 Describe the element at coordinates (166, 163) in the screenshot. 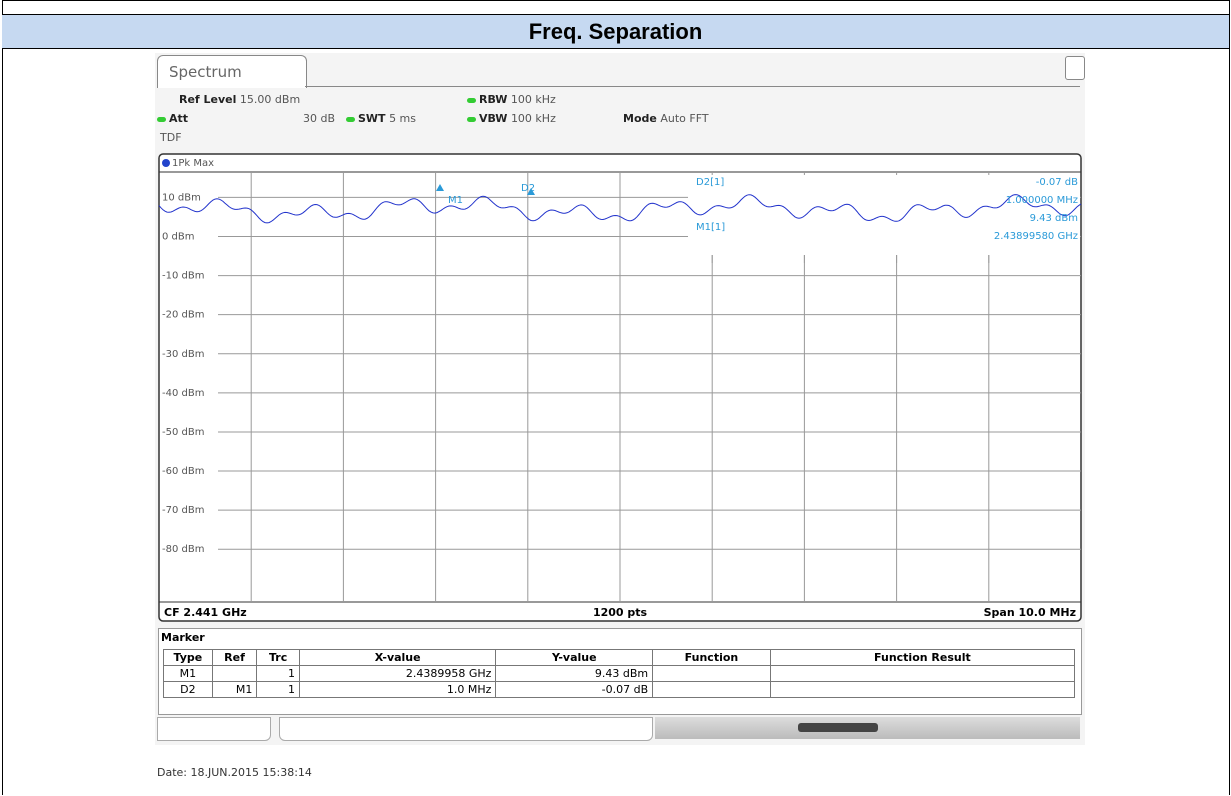

I see `trace-dot` at that location.